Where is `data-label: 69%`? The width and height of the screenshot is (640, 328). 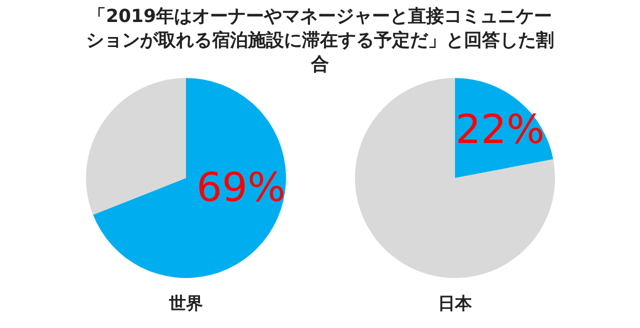 data-label: 69% is located at coordinates (241, 188).